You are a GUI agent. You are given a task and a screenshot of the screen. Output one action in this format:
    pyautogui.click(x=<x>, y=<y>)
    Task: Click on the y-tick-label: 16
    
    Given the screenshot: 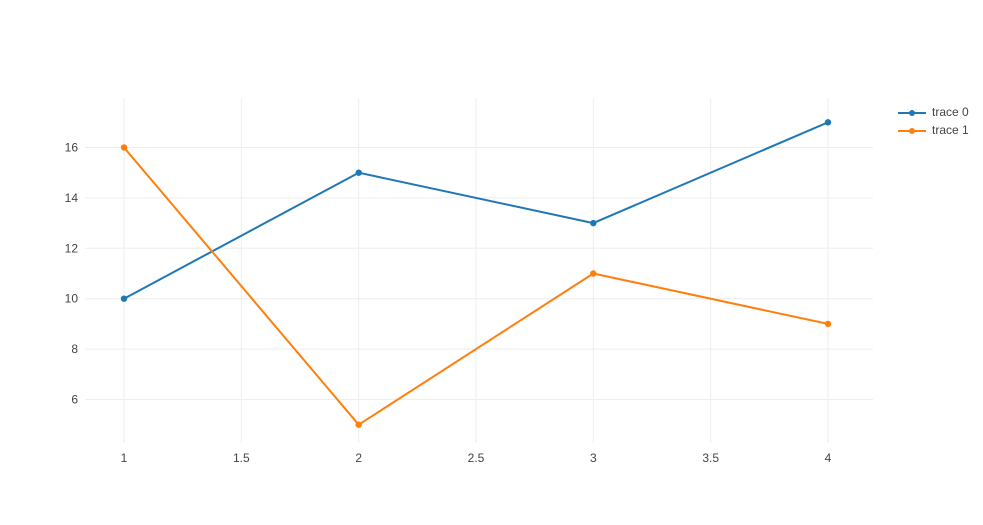 What is the action you would take?
    pyautogui.click(x=72, y=148)
    